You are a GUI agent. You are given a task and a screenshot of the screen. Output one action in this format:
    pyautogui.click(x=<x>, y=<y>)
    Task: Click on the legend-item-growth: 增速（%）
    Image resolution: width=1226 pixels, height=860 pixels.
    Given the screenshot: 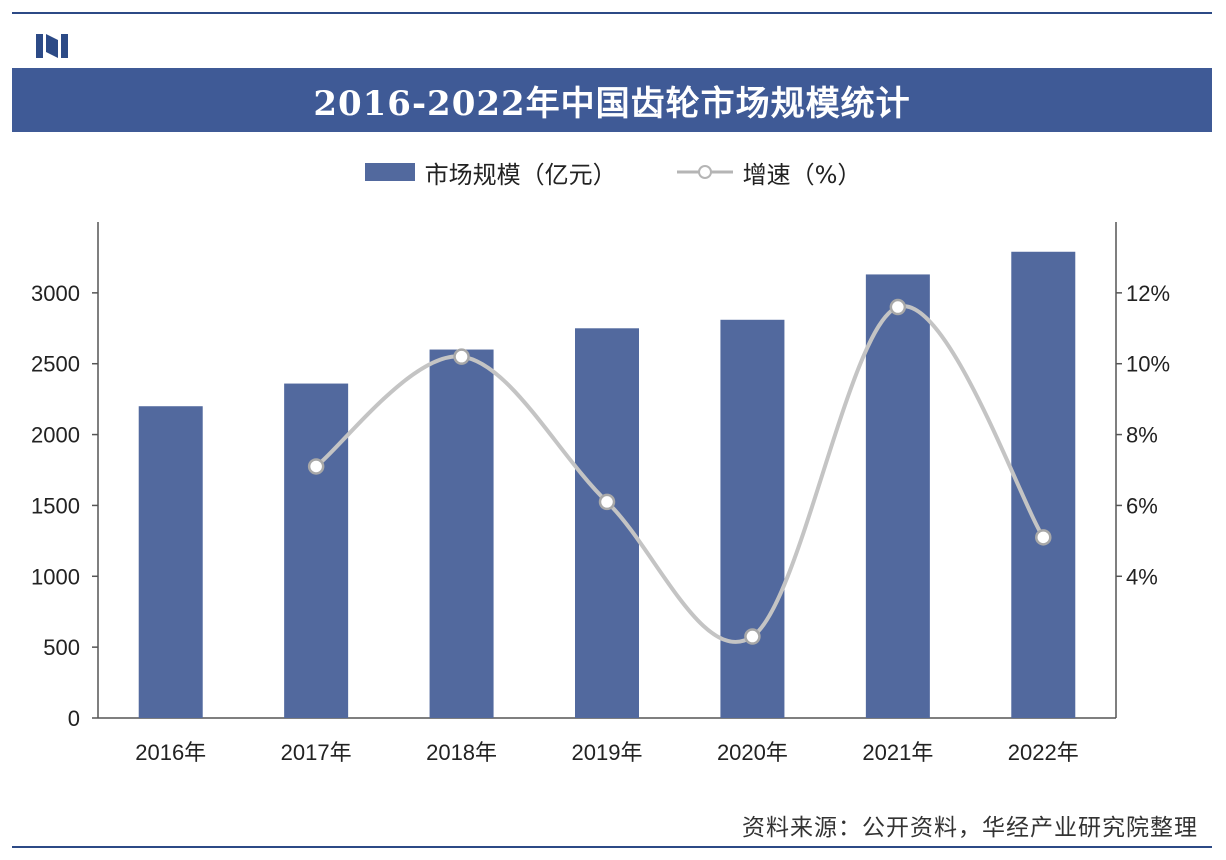 What is the action you would take?
    pyautogui.click(x=769, y=172)
    